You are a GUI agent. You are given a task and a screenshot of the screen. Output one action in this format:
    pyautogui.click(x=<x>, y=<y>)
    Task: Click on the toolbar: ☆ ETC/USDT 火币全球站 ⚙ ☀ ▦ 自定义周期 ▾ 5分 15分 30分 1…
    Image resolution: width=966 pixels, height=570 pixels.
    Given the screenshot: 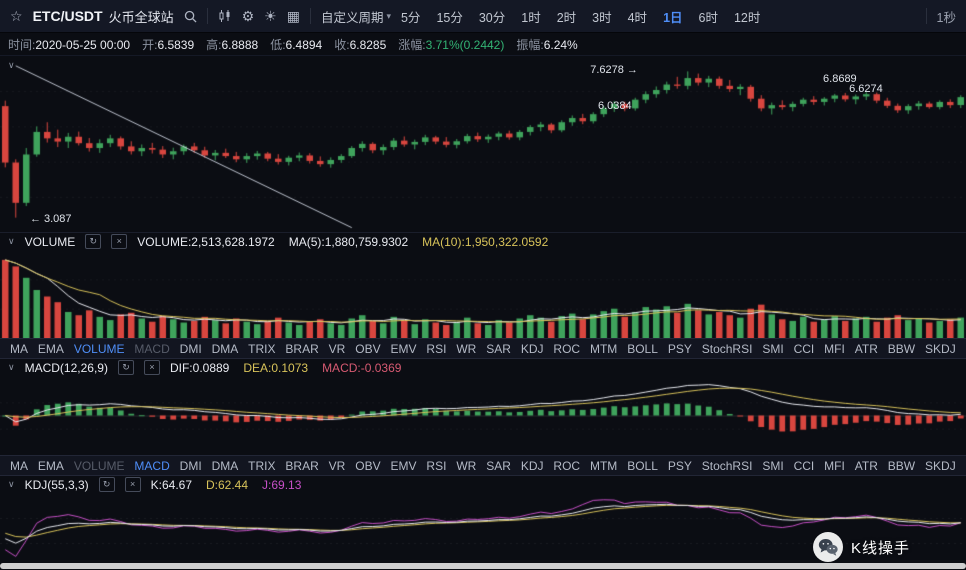 What is the action you would take?
    pyautogui.click(x=483, y=16)
    